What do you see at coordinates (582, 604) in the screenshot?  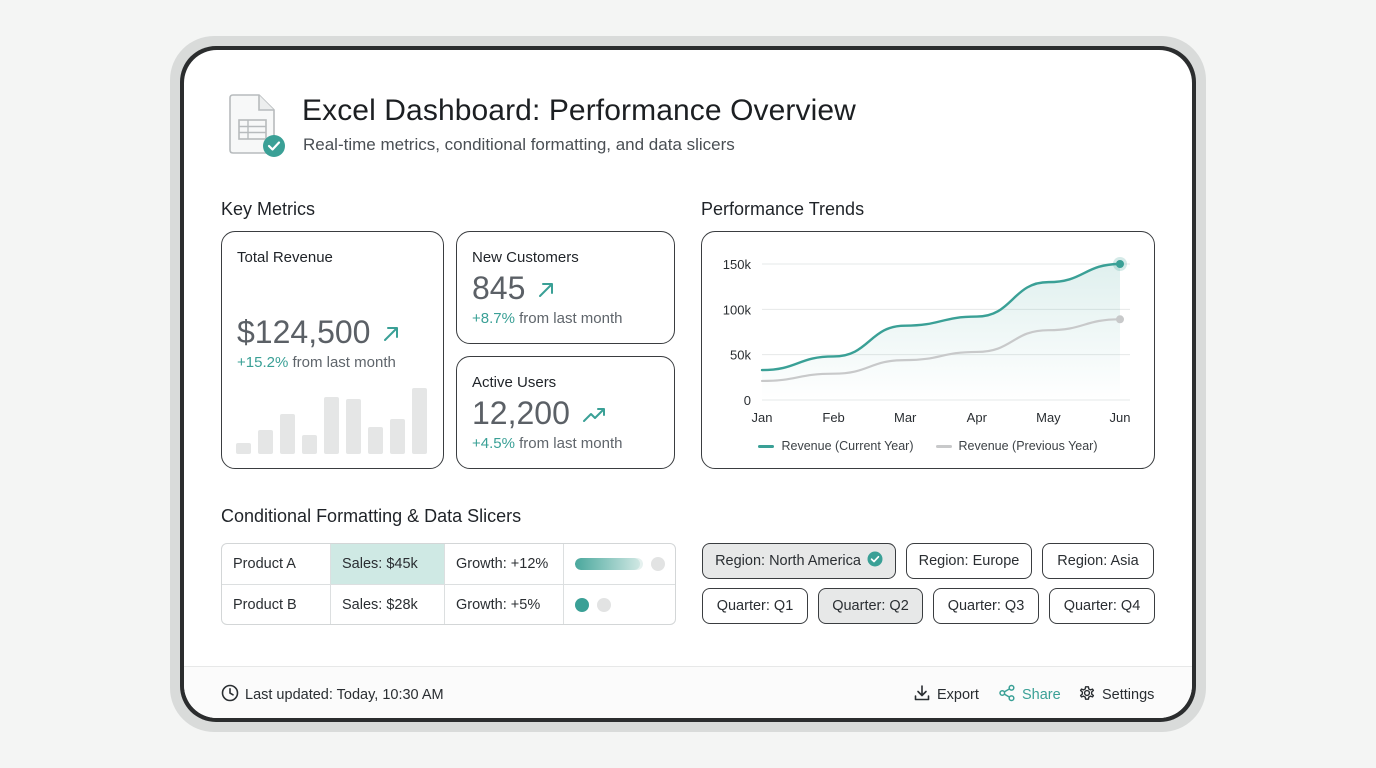 I see `status-dot-active` at bounding box center [582, 604].